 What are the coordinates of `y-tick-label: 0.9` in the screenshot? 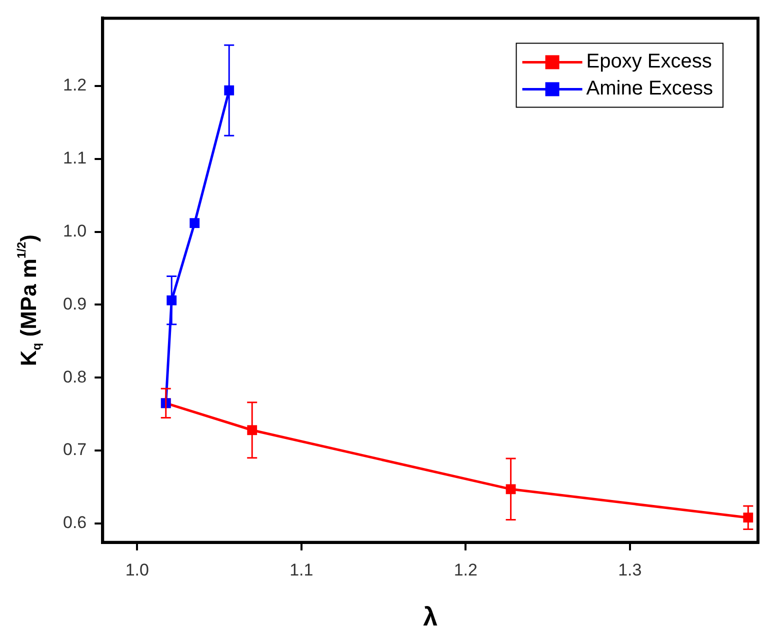 It's located at (74, 304).